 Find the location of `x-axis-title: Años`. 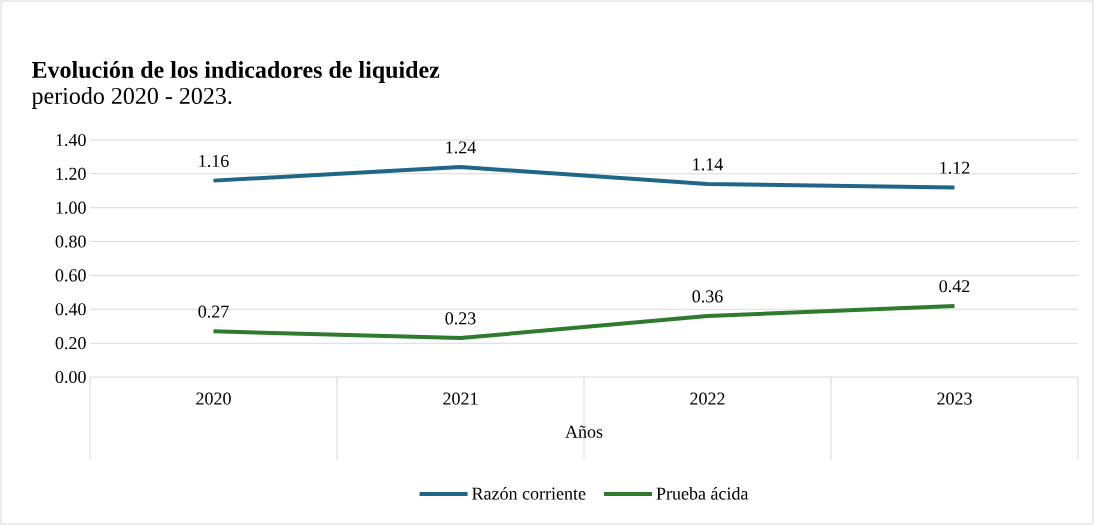

x-axis-title: Años is located at coordinates (584, 431).